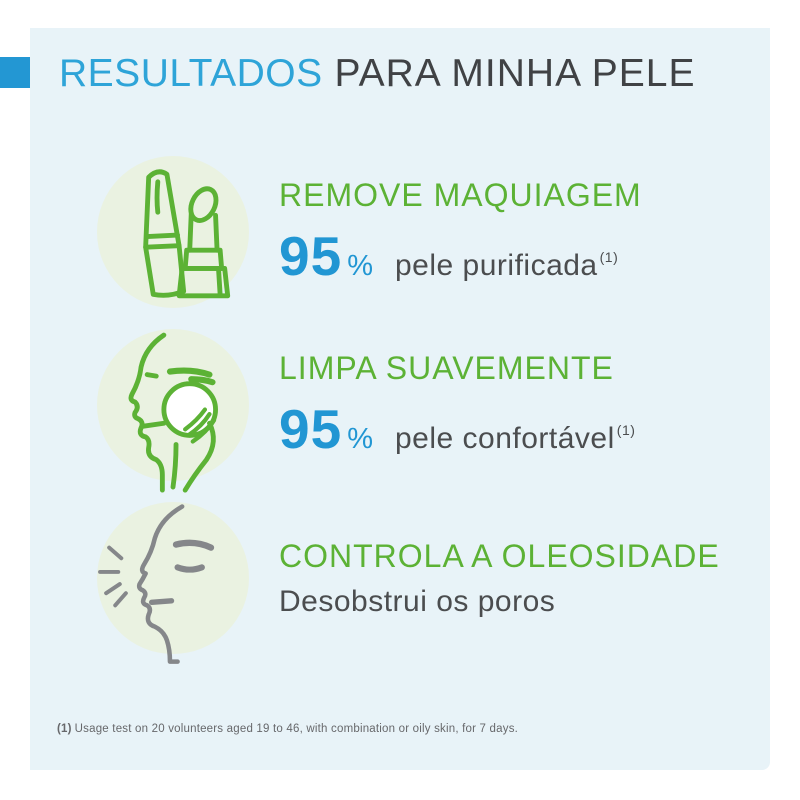 This screenshot has width=800, height=800. Describe the element at coordinates (506, 265) in the screenshot. I see `benefit-description: pele purificada (1)` at that location.